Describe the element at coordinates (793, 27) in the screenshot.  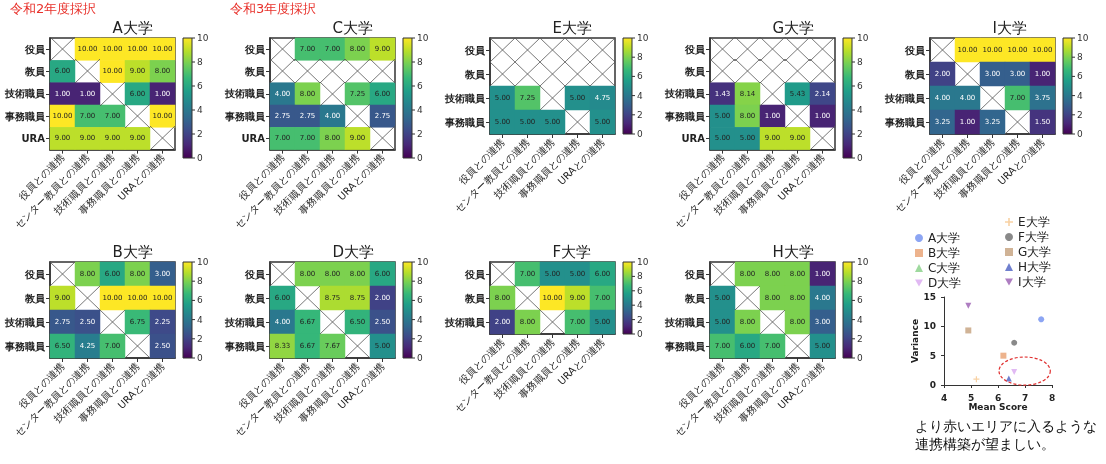
I see `chart-title: G大学` at that location.